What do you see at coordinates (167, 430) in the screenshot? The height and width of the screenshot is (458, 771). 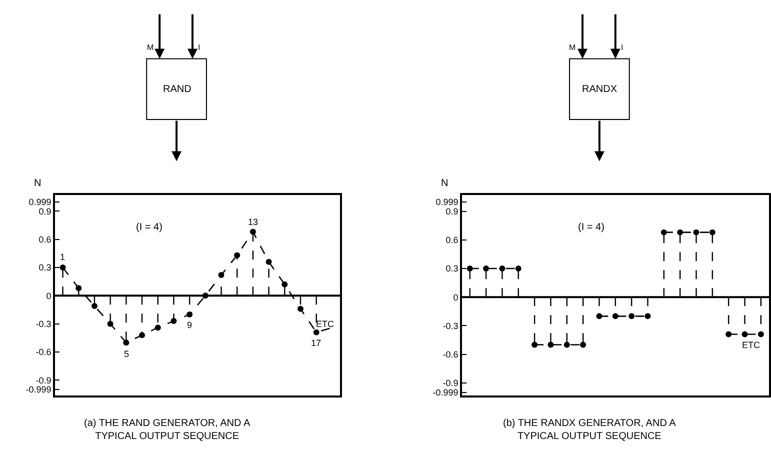 I see `text: (a) THE RAND GENERATOR, AND A TYPICAL OUTPUT SEQUENCE` at bounding box center [167, 430].